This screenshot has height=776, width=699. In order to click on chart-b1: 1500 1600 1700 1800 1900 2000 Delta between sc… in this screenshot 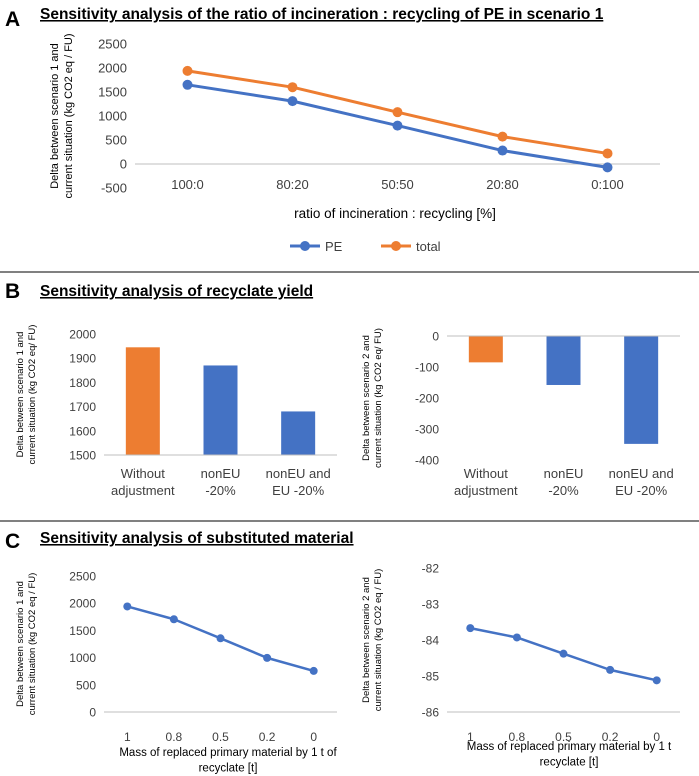, I will do `click(176, 411)`.